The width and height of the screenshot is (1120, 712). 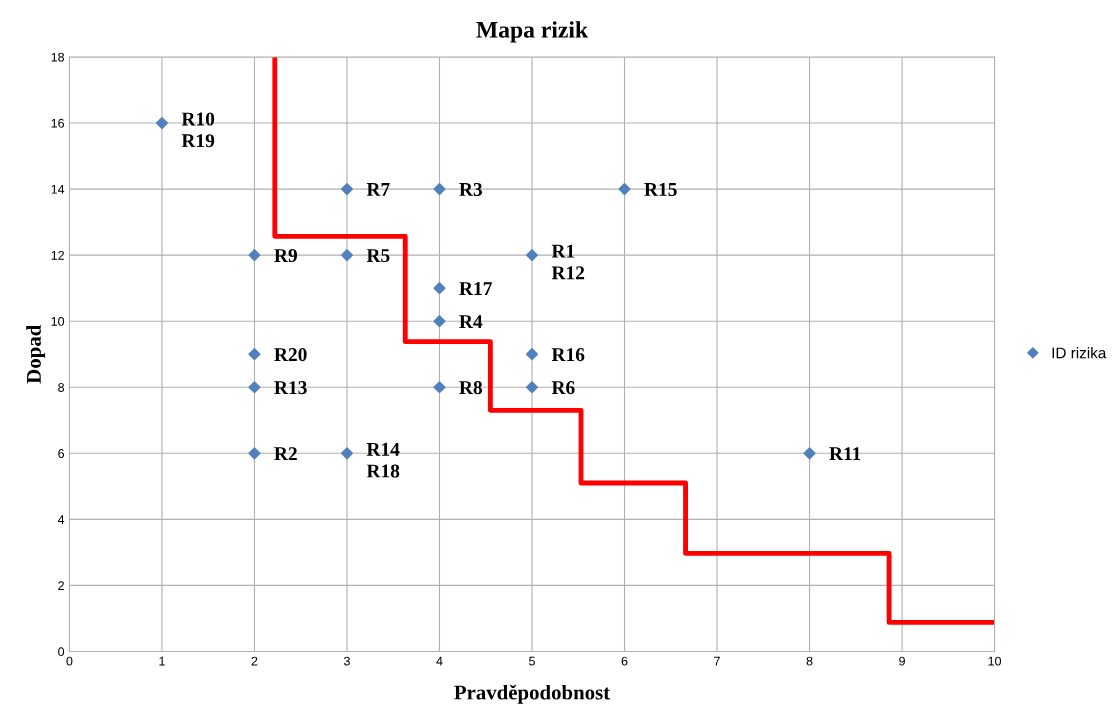 What do you see at coordinates (532, 661) in the screenshot?
I see `x-tick-label: 5` at bounding box center [532, 661].